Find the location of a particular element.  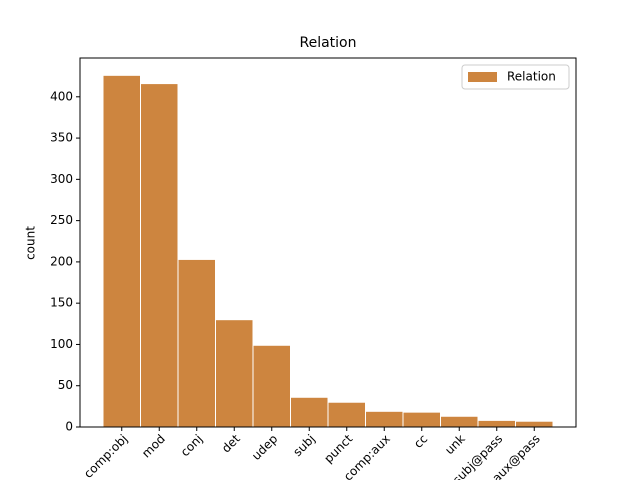

y-tick-label: 200 is located at coordinates (61, 261).